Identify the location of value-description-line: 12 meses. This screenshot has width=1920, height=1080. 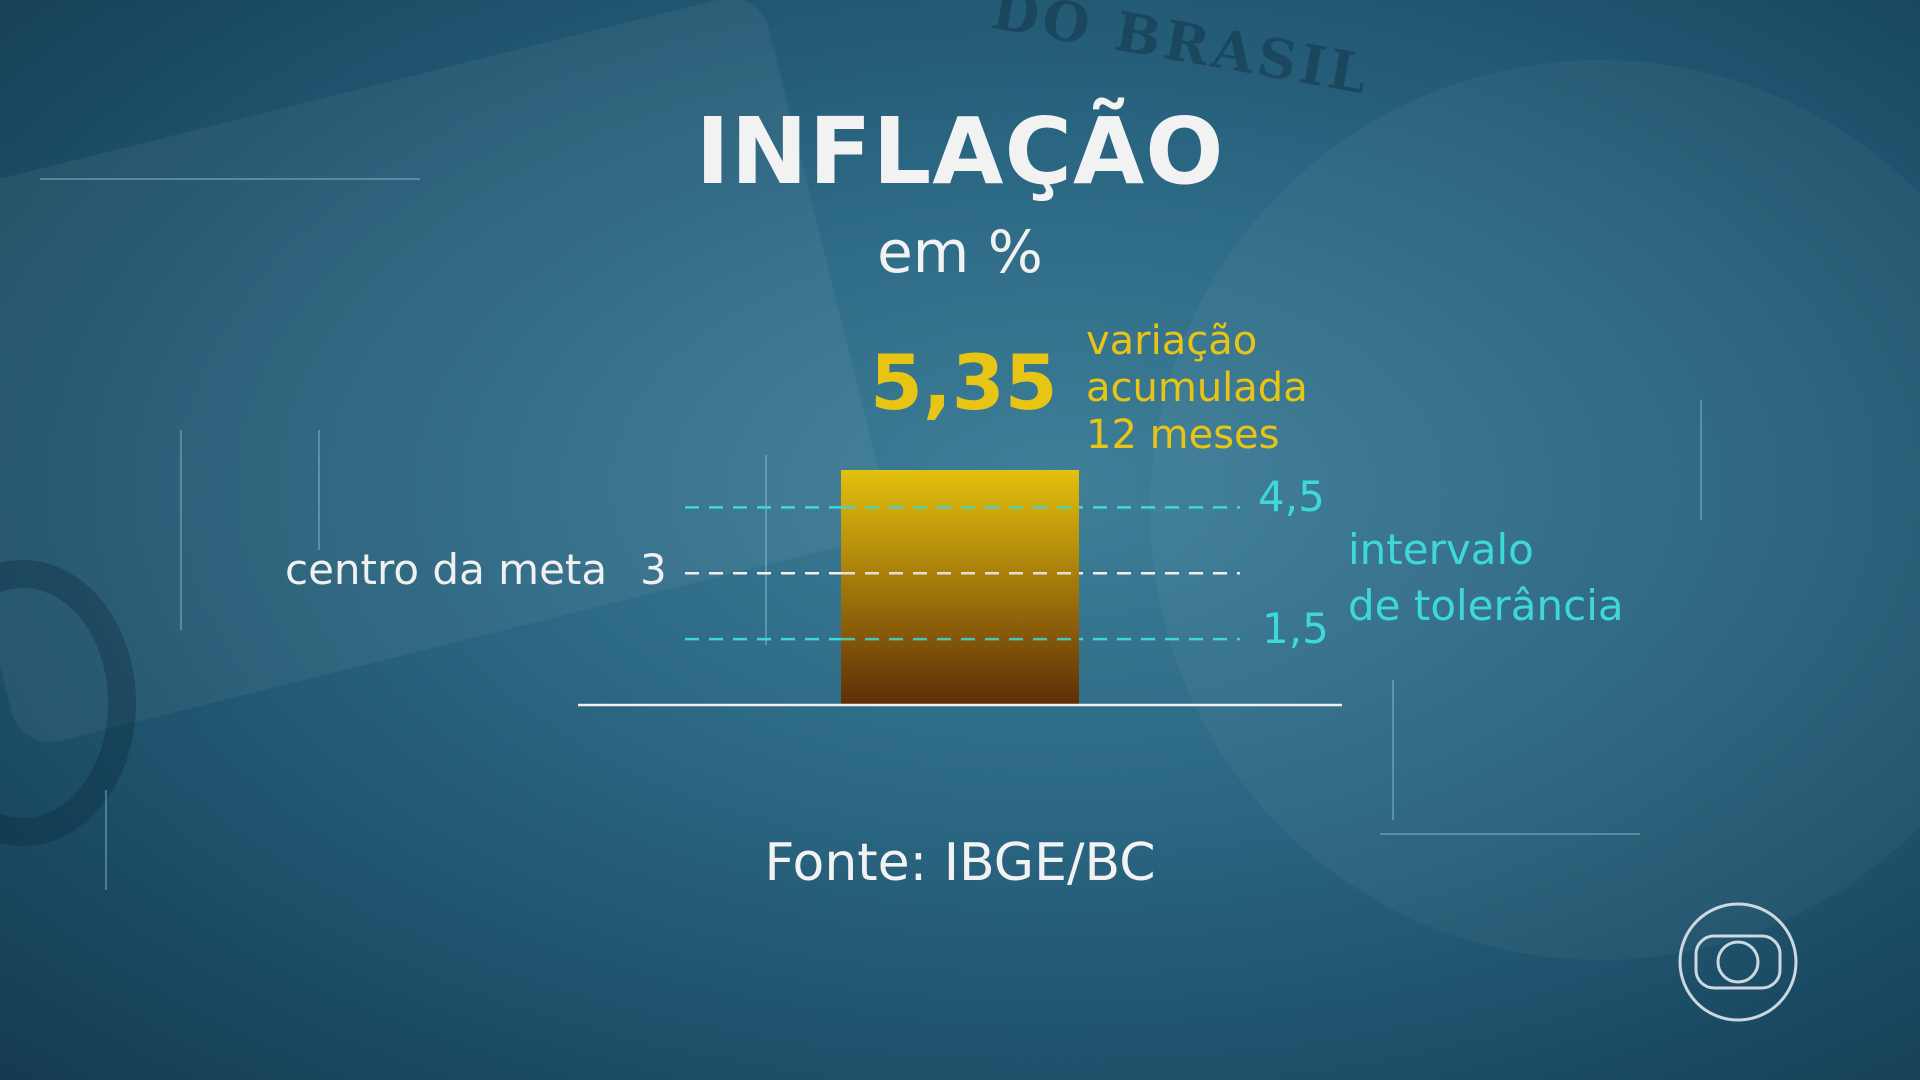
(1183, 435).